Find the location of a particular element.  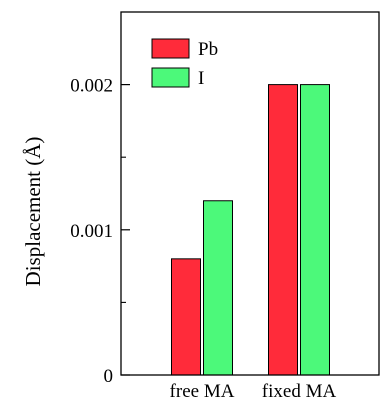

y-axis-title: Displacement (Å) is located at coordinates (33, 212).